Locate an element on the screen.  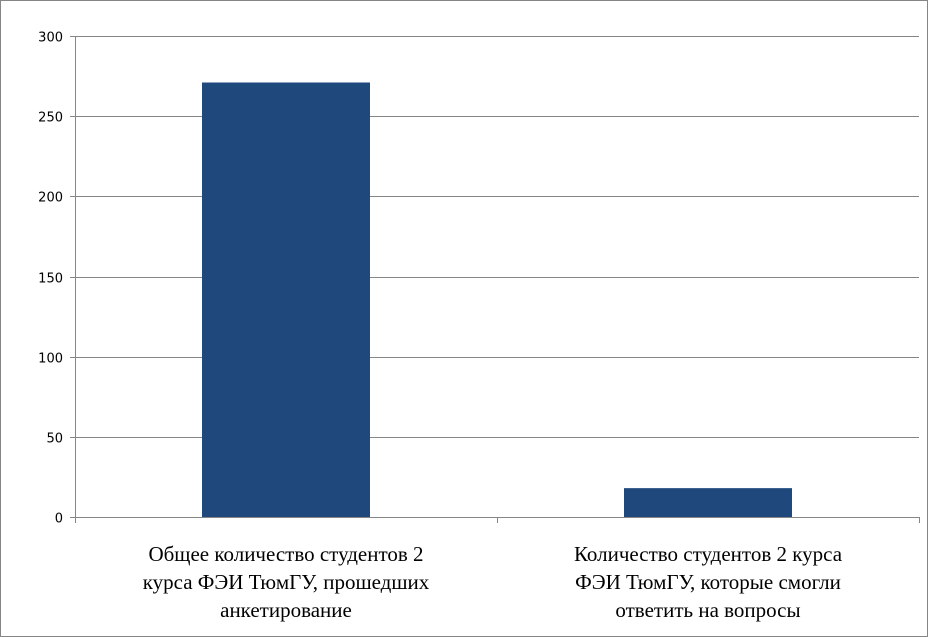
x-category-label-line: курса ФЭИ ТюмГУ, прошедших is located at coordinates (286, 582).